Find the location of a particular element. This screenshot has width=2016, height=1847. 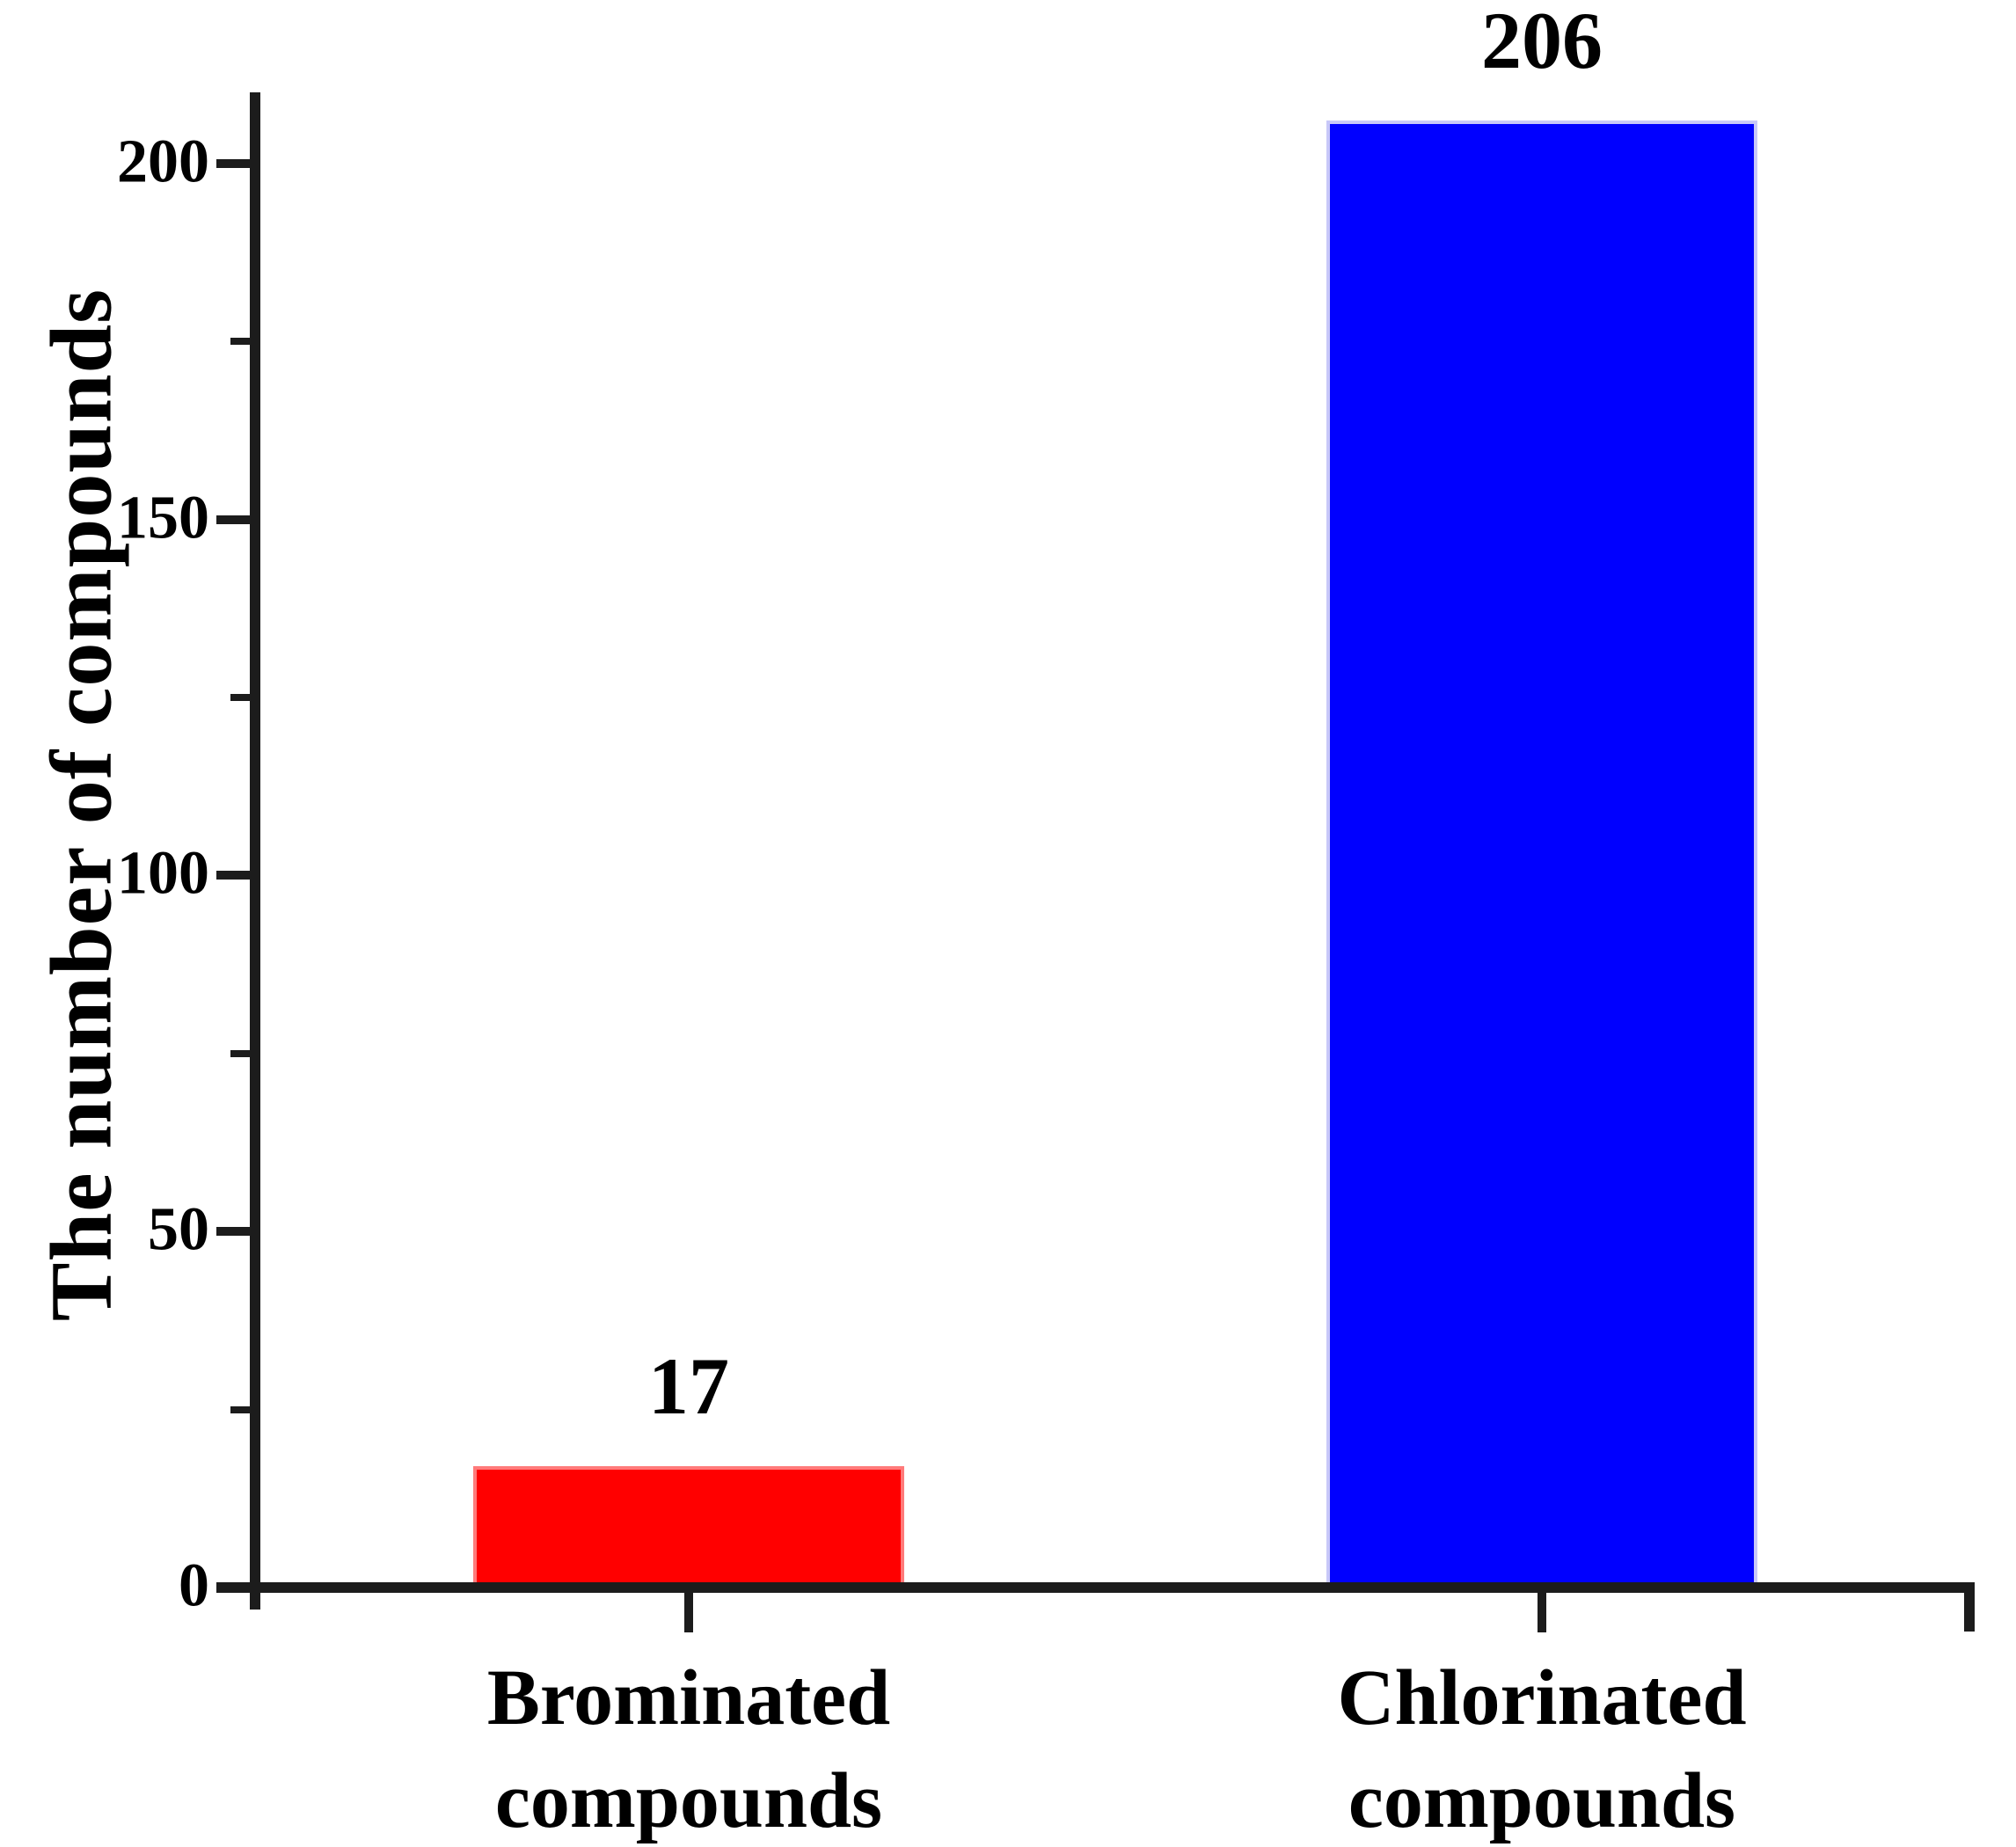

x-axis-end-cap is located at coordinates (1969, 1607).